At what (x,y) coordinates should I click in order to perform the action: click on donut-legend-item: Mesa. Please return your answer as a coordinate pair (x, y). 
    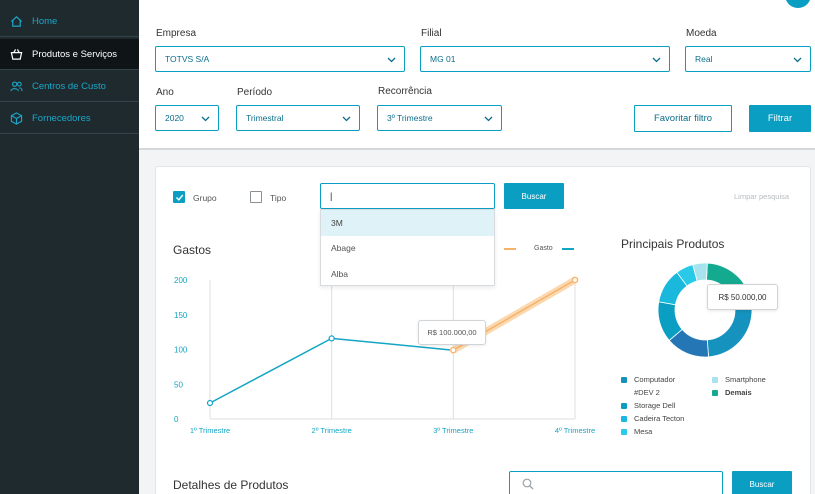
    Looking at the image, I should click on (636, 431).